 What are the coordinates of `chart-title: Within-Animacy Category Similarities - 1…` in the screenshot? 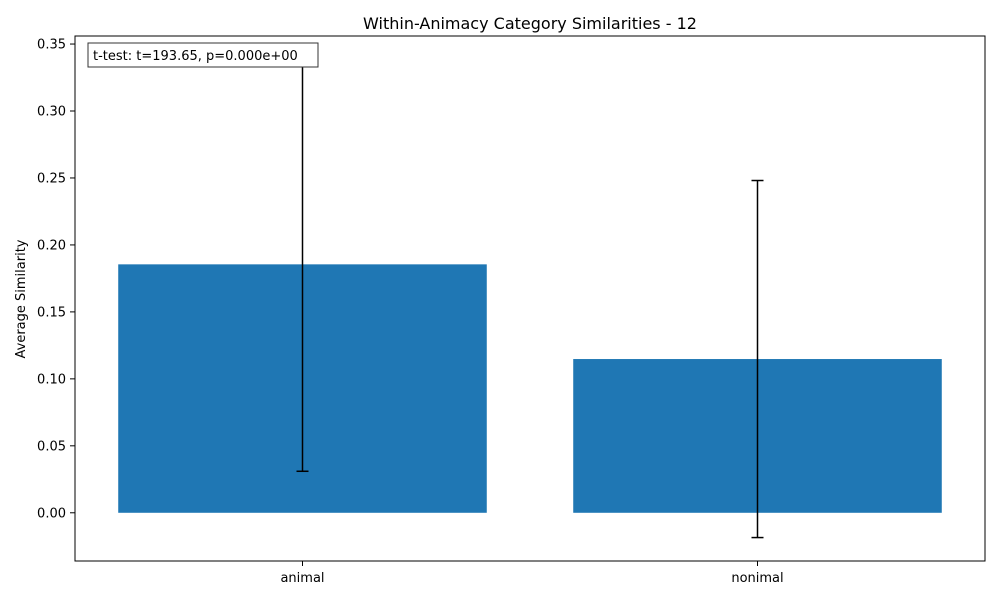 It's located at (530, 23).